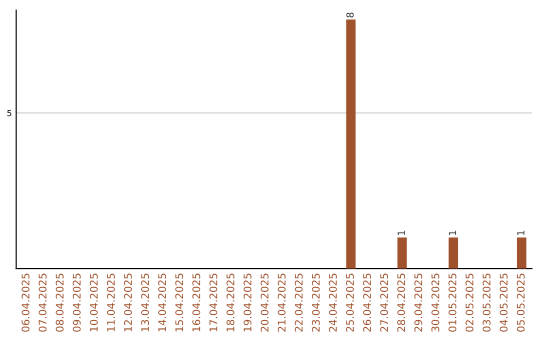 This screenshot has width=540, height=340. What do you see at coordinates (401, 303) in the screenshot?
I see `x-tick-label: 28.04.2025` at bounding box center [401, 303].